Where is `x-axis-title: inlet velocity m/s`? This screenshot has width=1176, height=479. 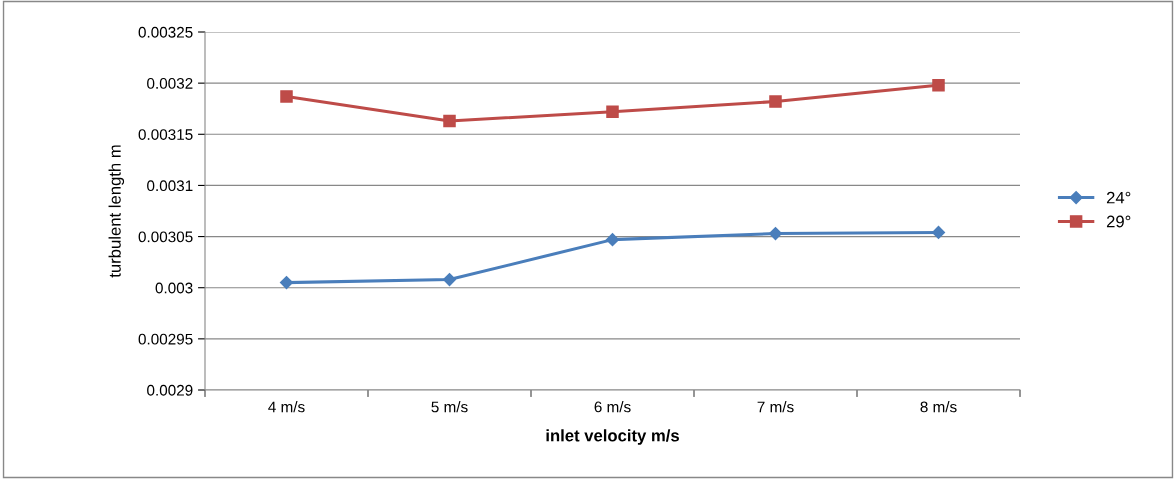 x-axis-title: inlet velocity m/s is located at coordinates (612, 437).